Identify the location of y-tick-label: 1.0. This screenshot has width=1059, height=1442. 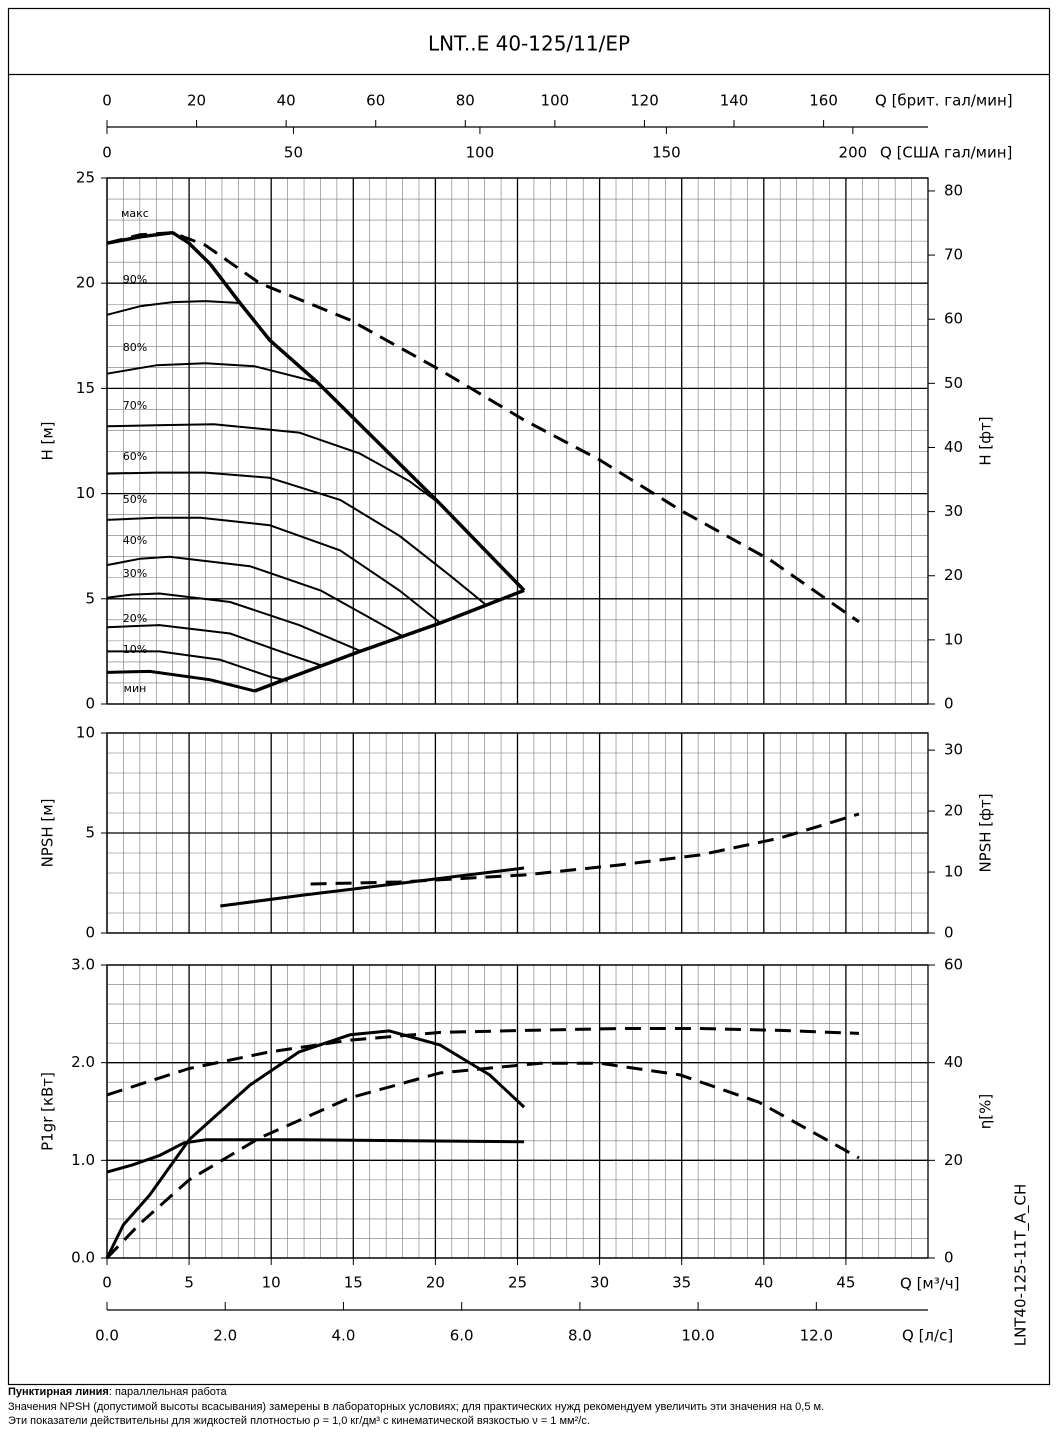
(83, 1160).